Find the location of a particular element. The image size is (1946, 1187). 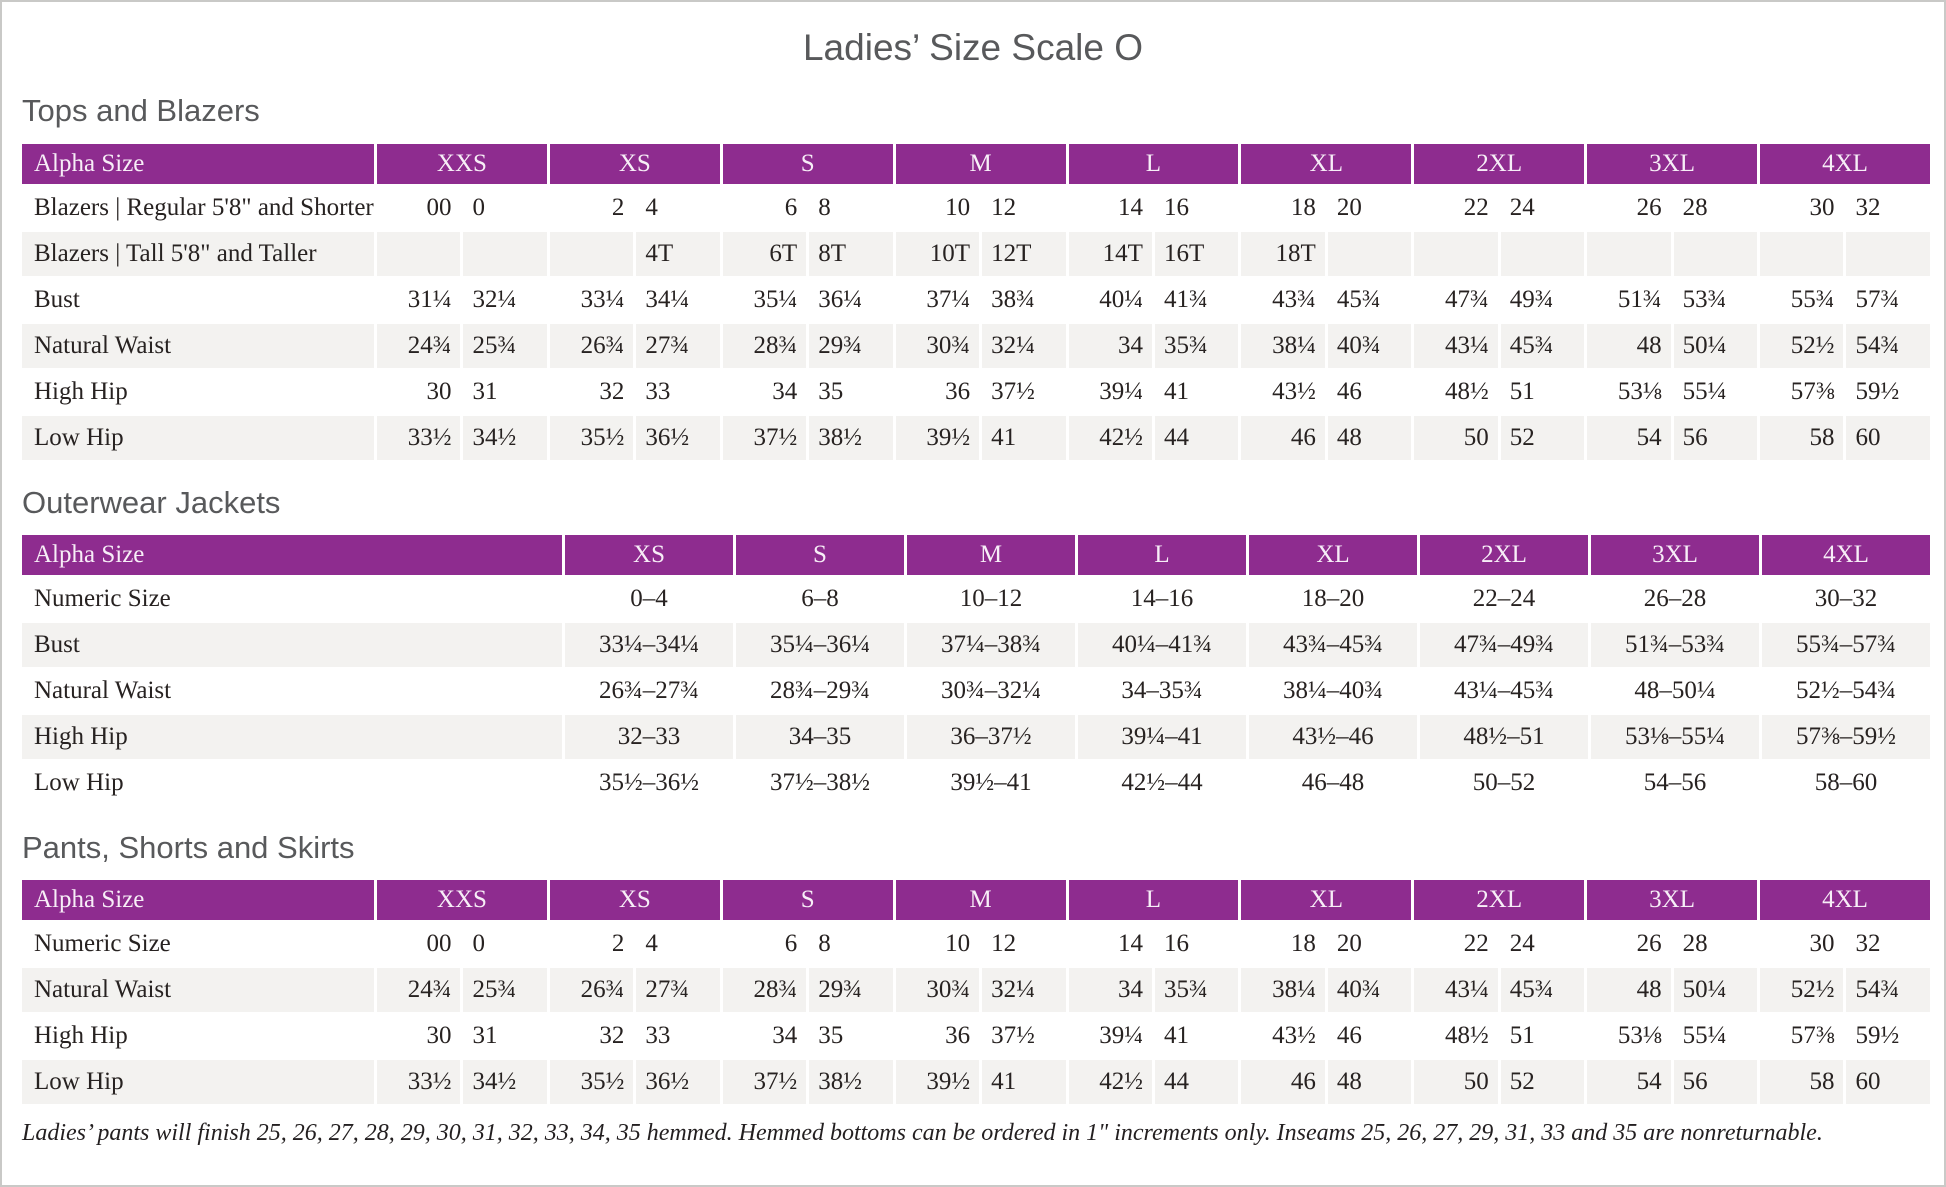

size-cell: 36½ is located at coordinates (678, 1082).